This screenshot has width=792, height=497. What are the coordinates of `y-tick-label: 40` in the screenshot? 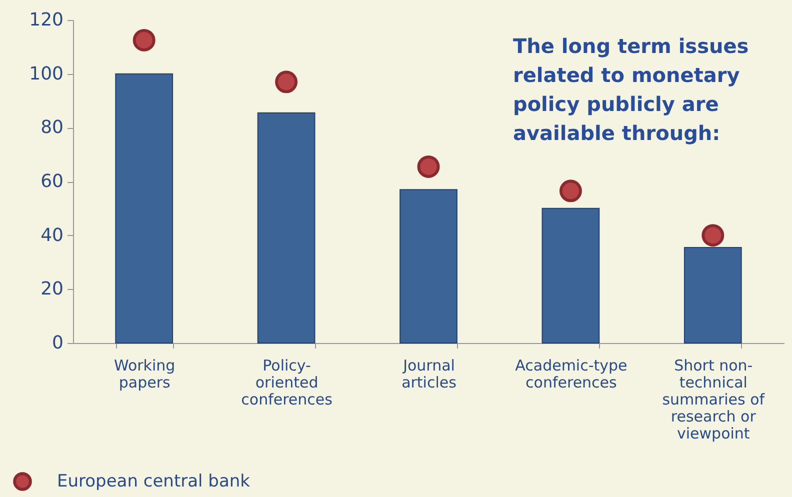 It's located at (52, 235).